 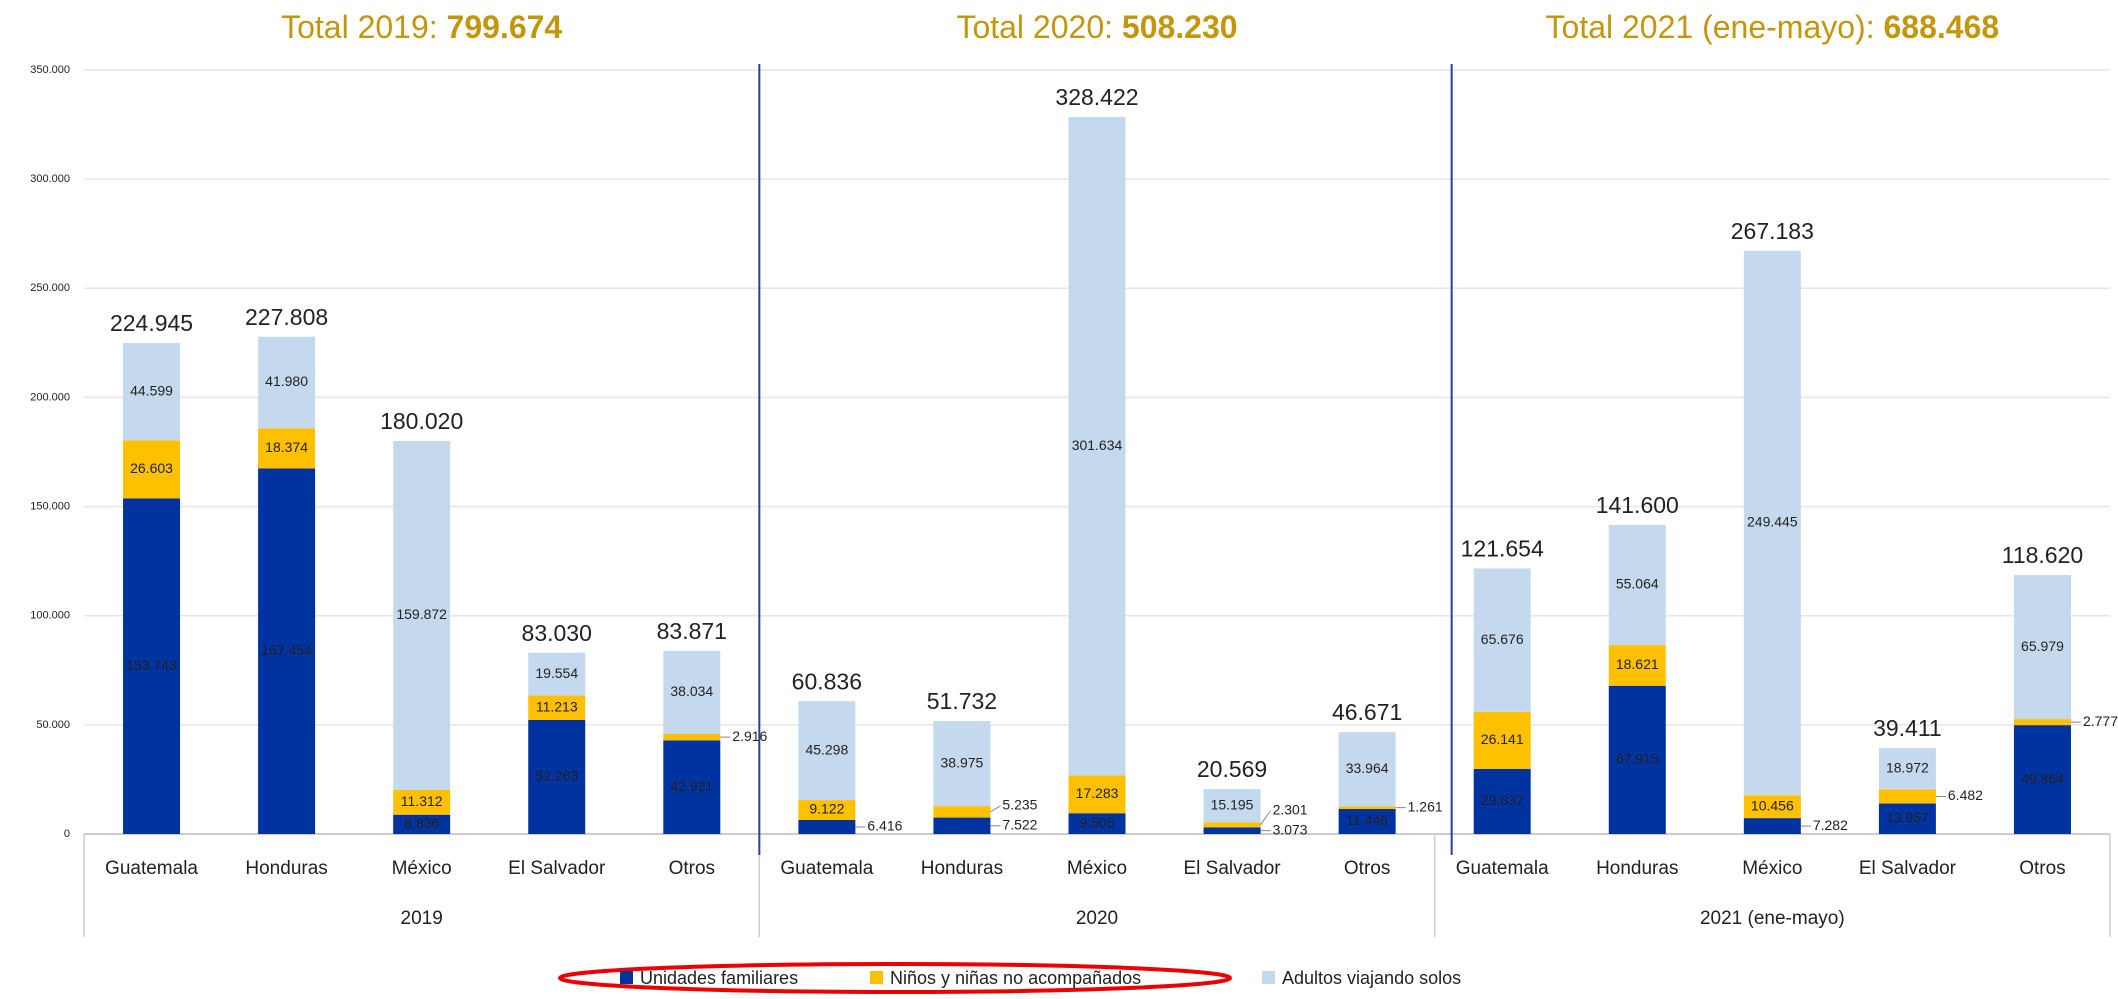 I want to click on segment-label: 2.777, so click(x=2100, y=721).